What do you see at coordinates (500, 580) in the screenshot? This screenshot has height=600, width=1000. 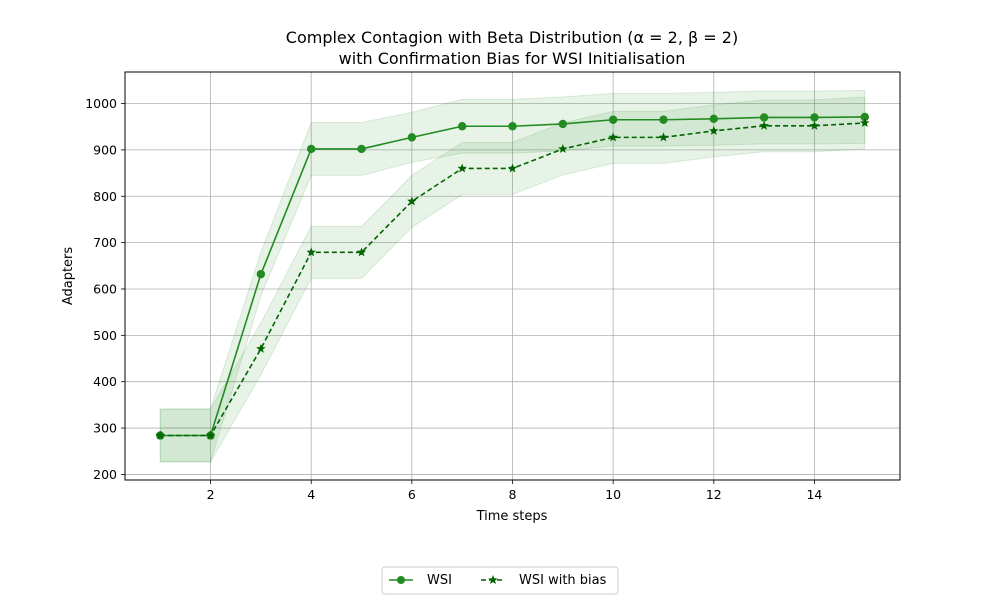 I see `legend: WSI WSI with bias` at bounding box center [500, 580].